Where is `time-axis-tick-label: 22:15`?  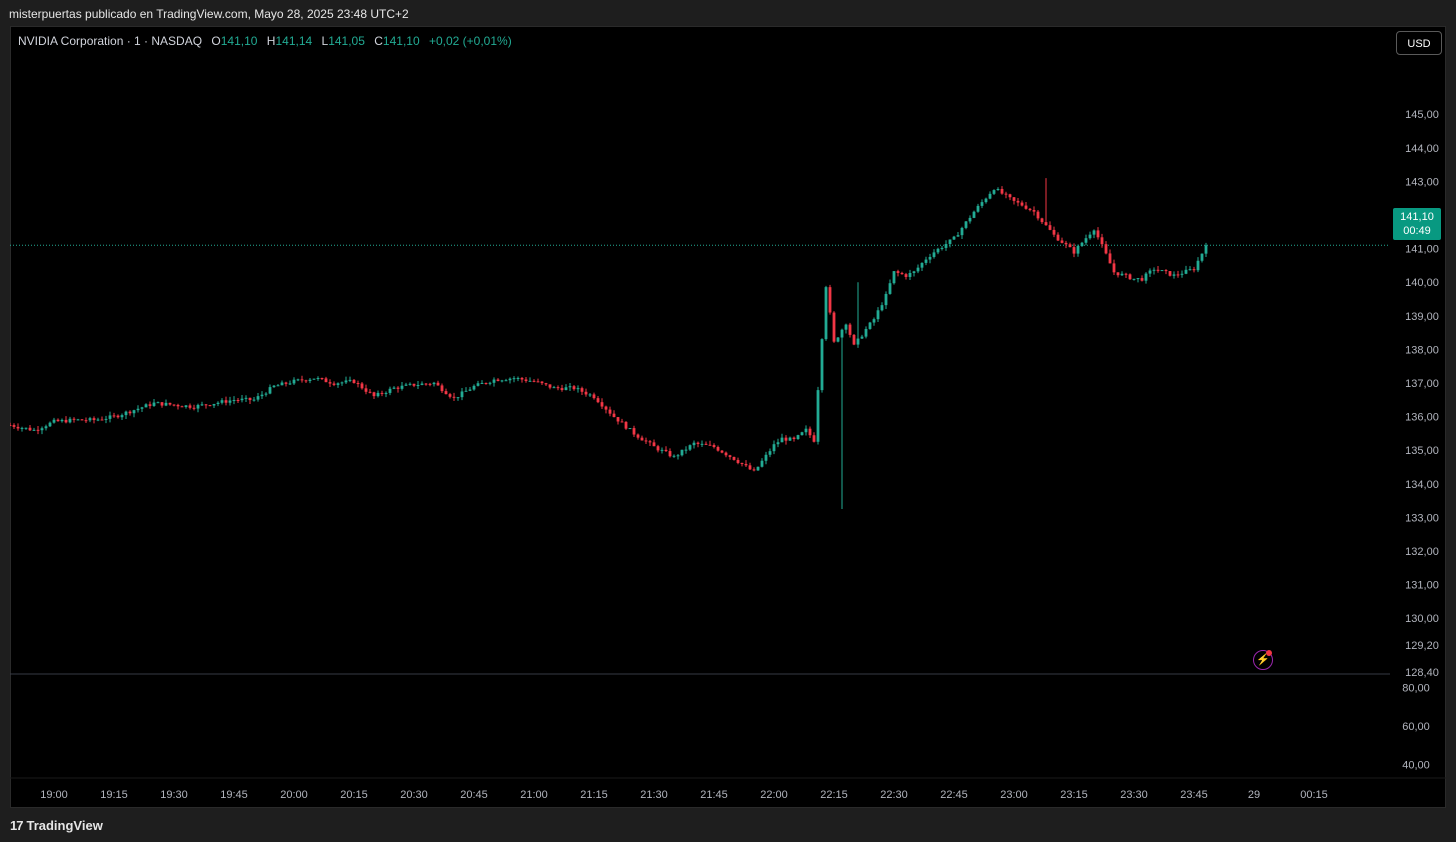 time-axis-tick-label: 22:15 is located at coordinates (834, 795).